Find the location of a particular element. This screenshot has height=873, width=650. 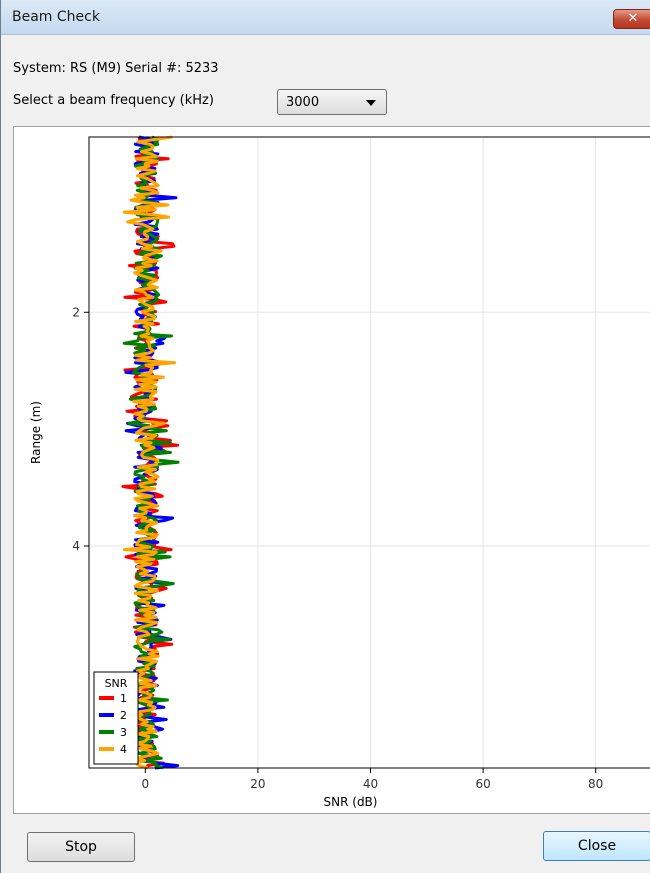

legend-entry-2: 2 is located at coordinates (123, 715).